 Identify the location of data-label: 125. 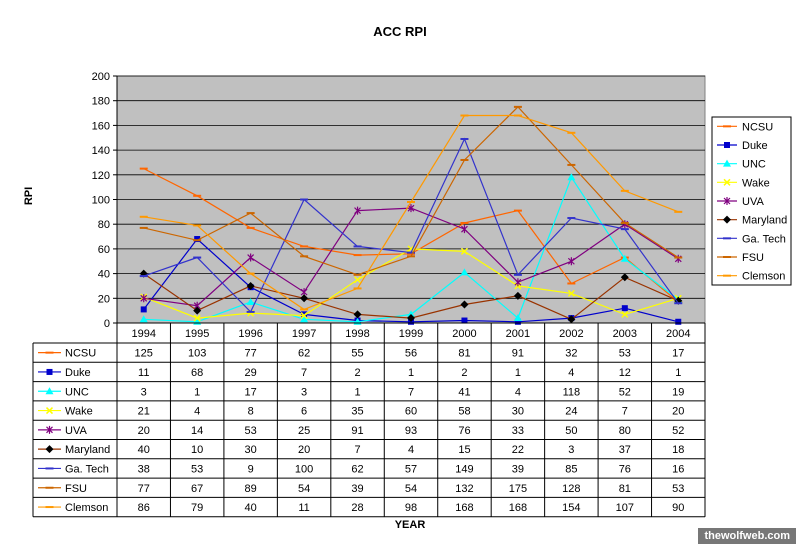
(144, 354).